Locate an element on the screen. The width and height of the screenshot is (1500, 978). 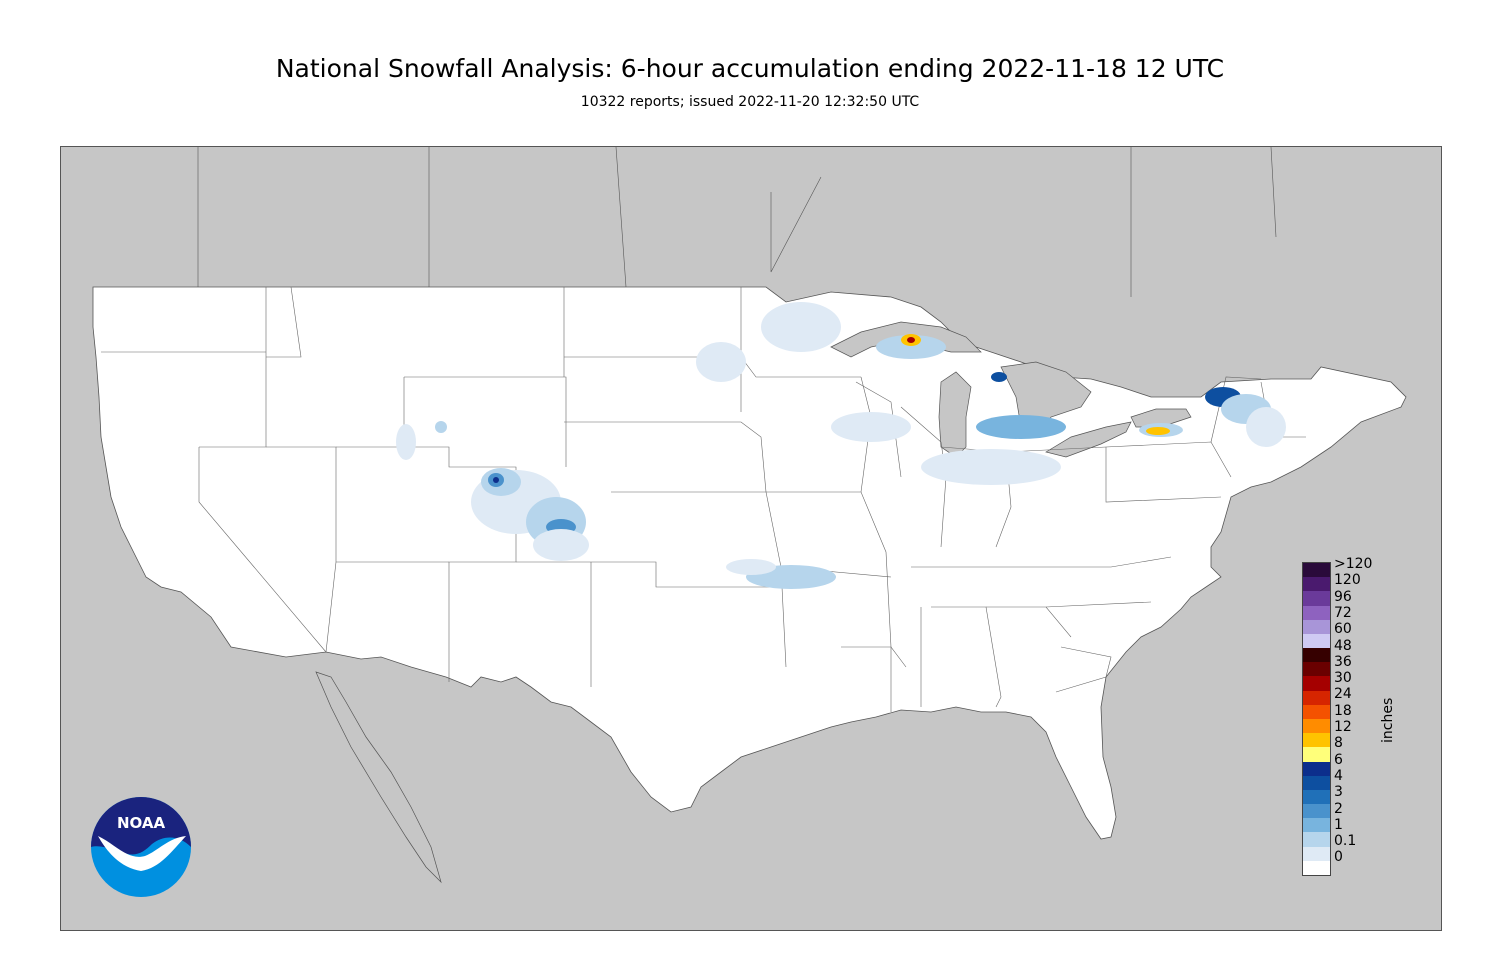
colorbar-tick-label: 2 is located at coordinates (1338, 808).